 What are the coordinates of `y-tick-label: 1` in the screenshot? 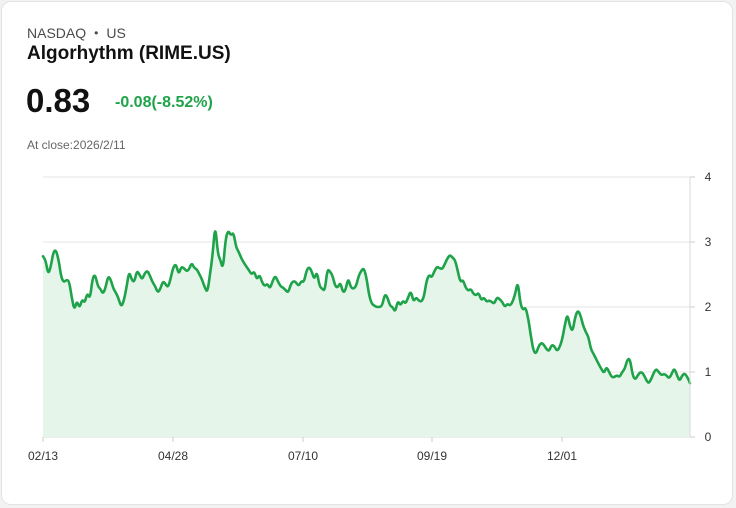 It's located at (708, 372).